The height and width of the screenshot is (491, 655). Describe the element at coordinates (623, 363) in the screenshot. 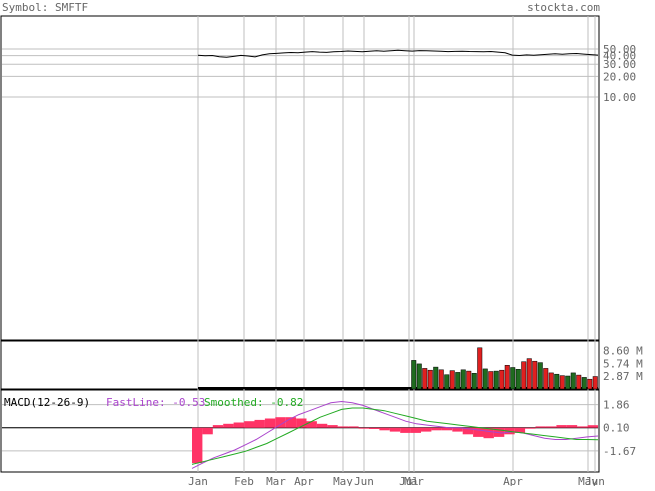

I see `volume-tick-label: 5.74 M` at that location.